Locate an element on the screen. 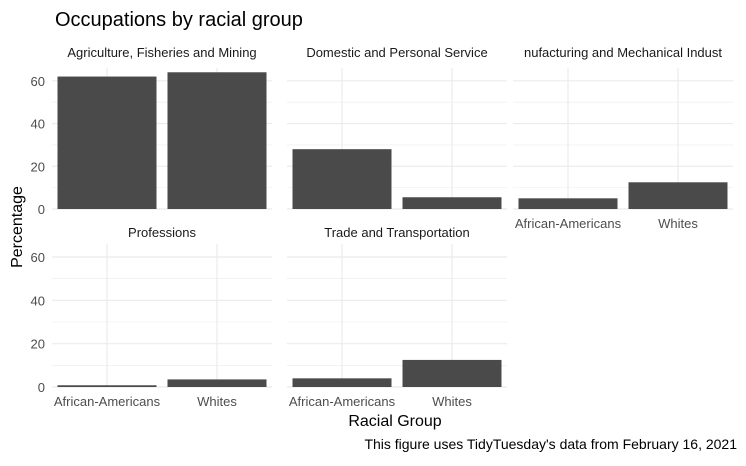 The image size is (746, 466). facet-strip-label: Agriculture, Fisheries and Mining is located at coordinates (161, 52).